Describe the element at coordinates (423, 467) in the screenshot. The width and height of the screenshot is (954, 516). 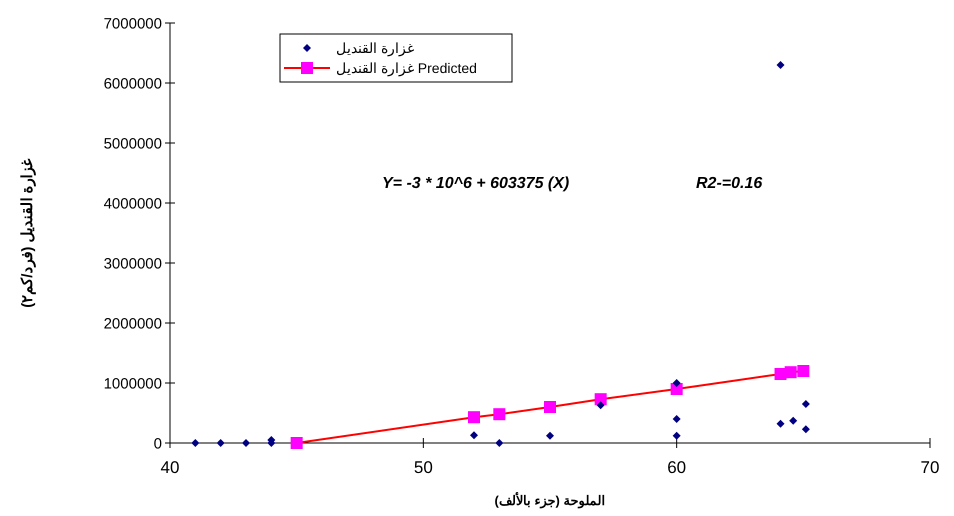
I see `x-tick-label: 50` at that location.